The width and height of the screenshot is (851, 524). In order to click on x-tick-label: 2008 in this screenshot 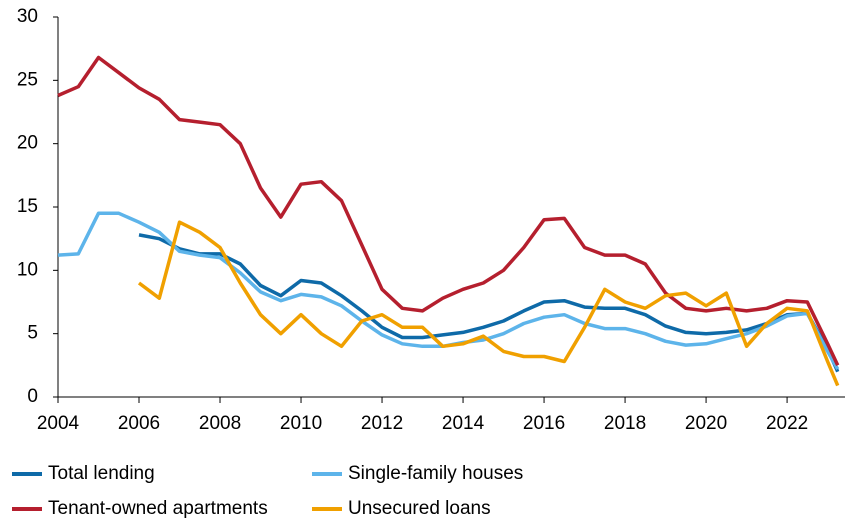, I will do `click(220, 423)`.